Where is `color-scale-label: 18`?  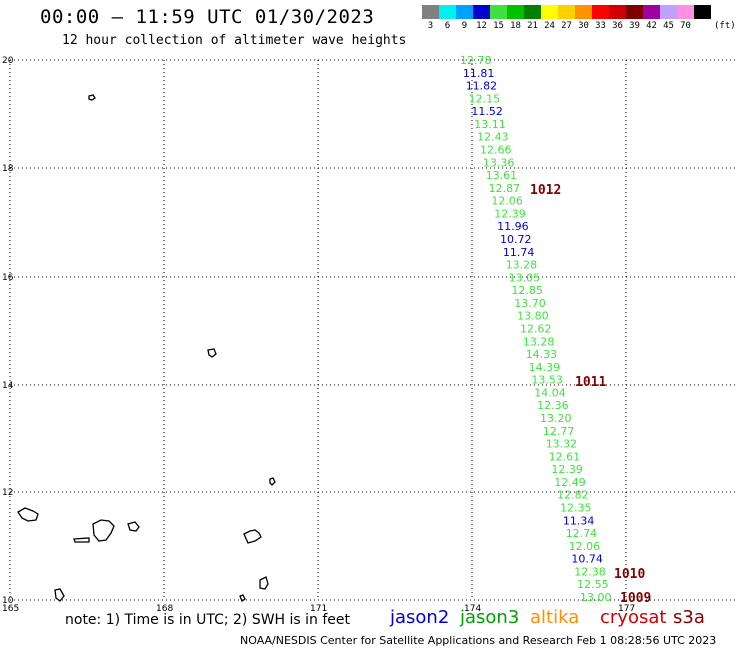
color-scale-label: 18 is located at coordinates (515, 26).